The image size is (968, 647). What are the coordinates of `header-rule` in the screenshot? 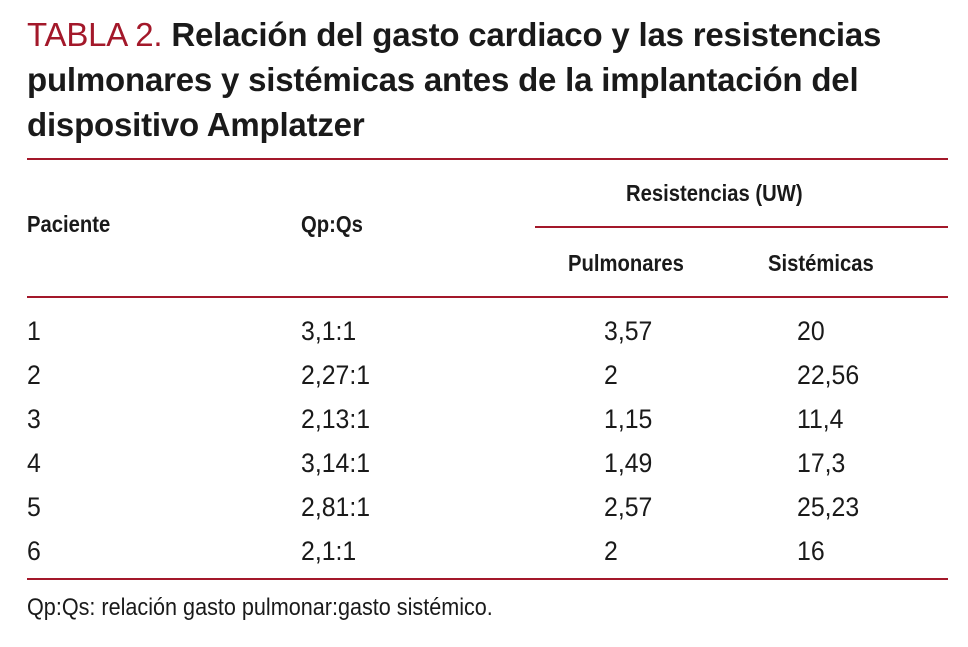 It's located at (487, 297).